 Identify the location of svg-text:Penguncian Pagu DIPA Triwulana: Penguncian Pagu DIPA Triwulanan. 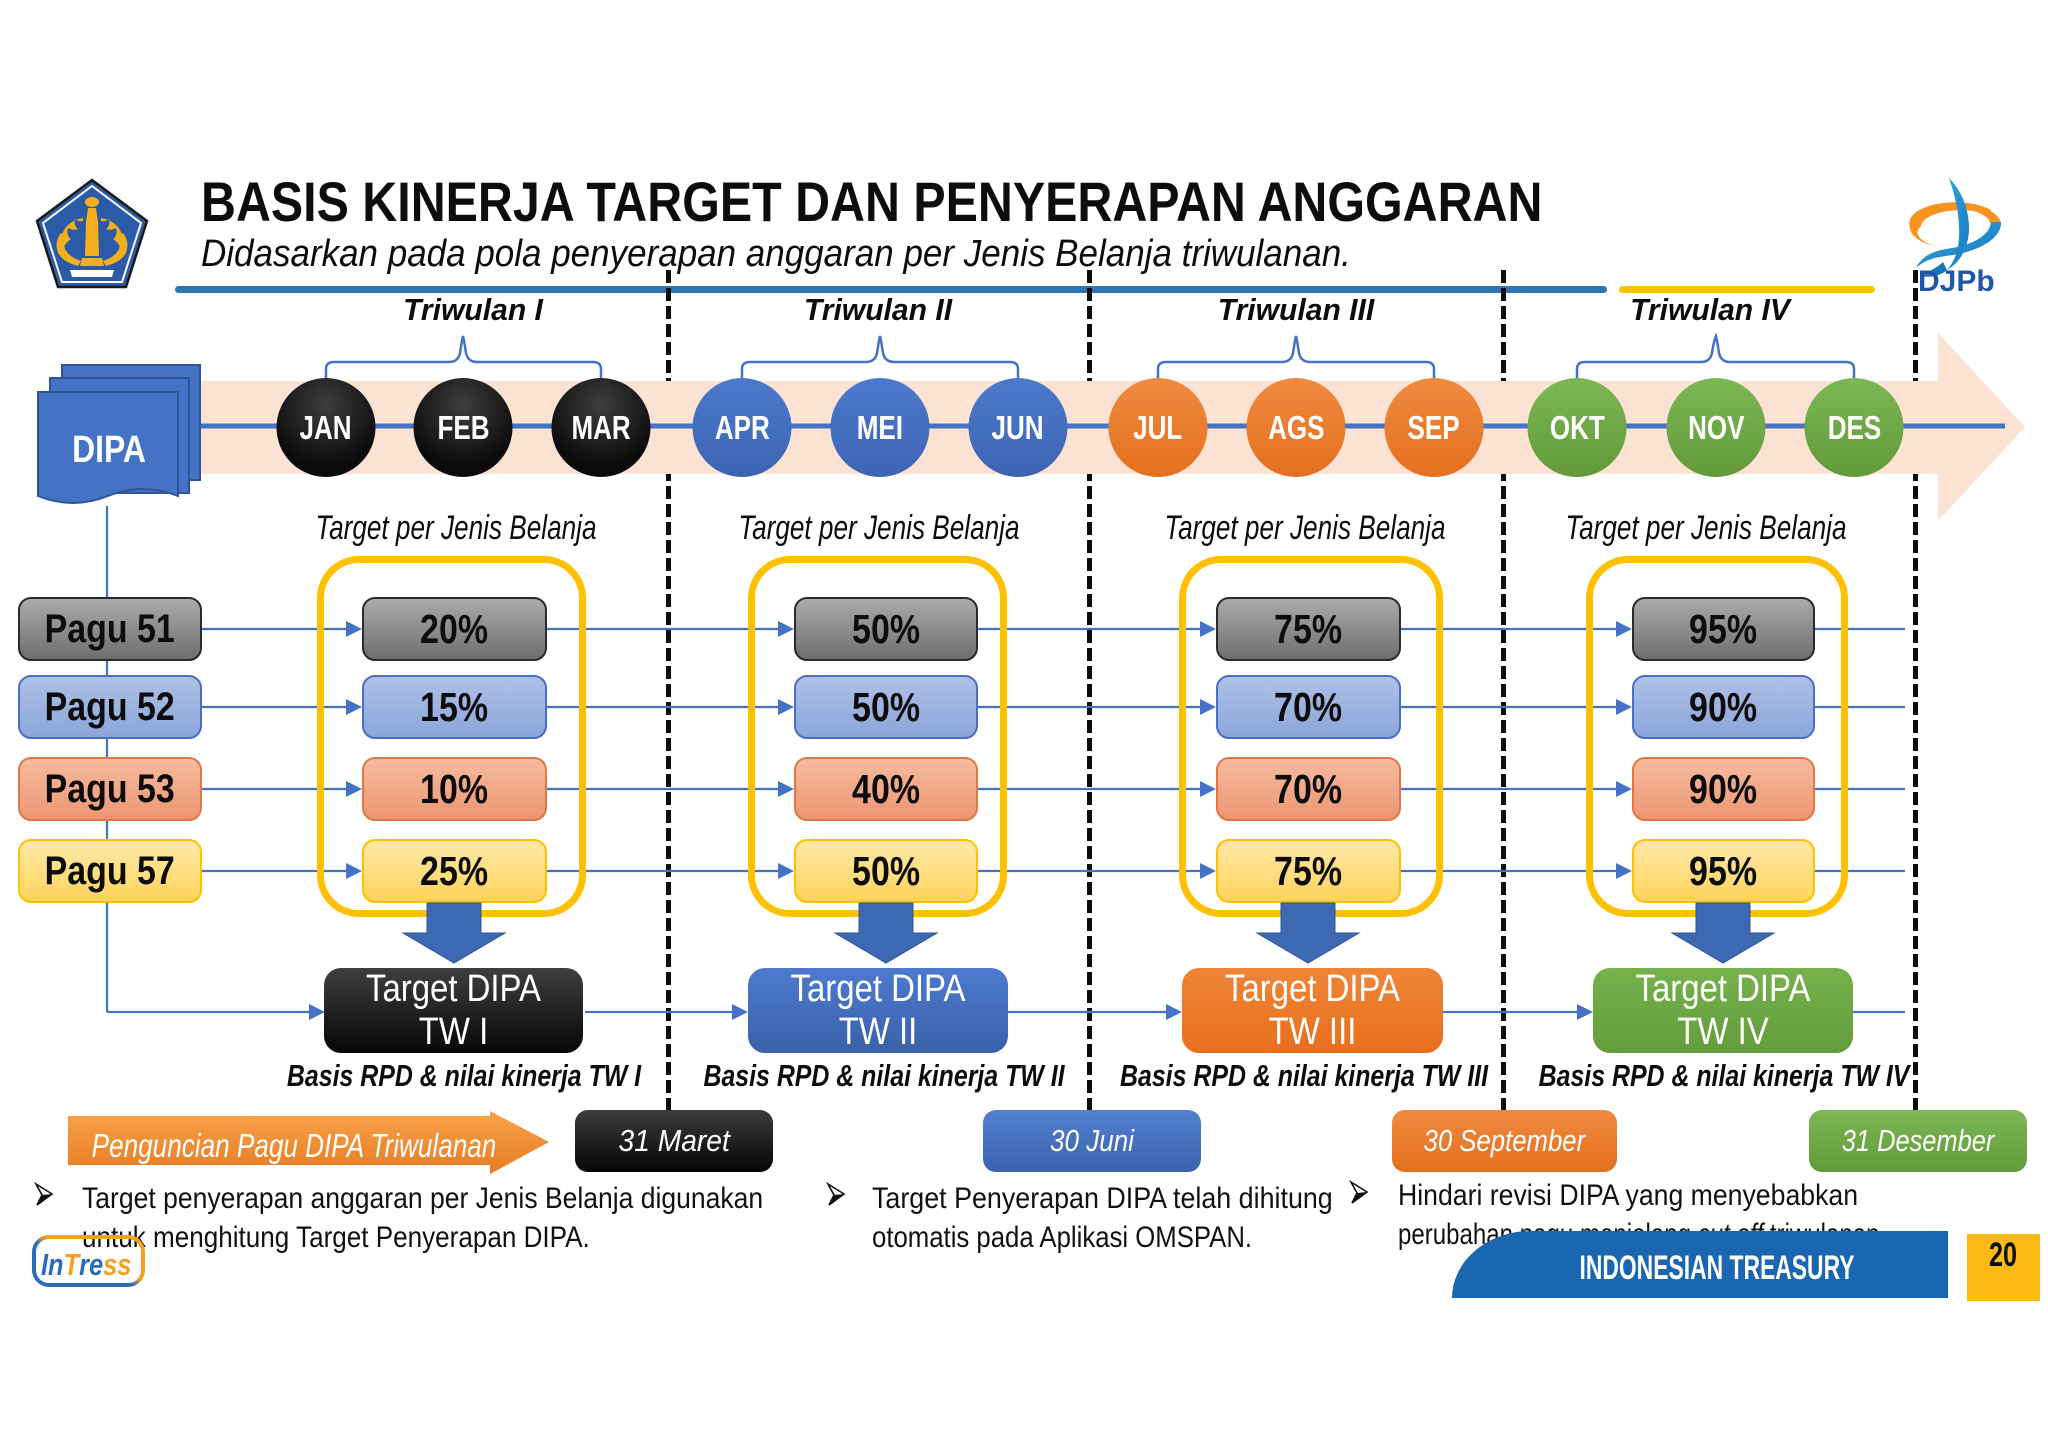
(294, 1146).